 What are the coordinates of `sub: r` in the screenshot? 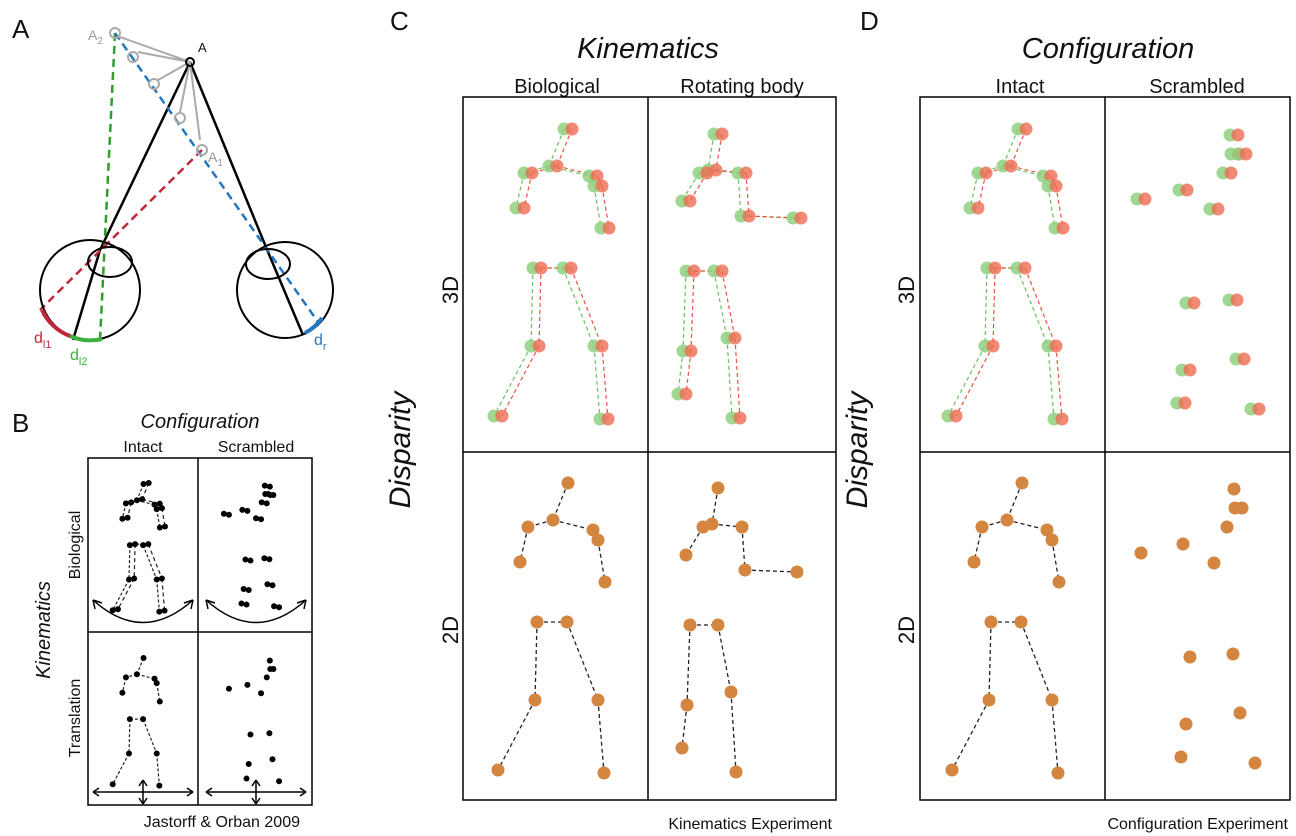 It's located at (325, 347).